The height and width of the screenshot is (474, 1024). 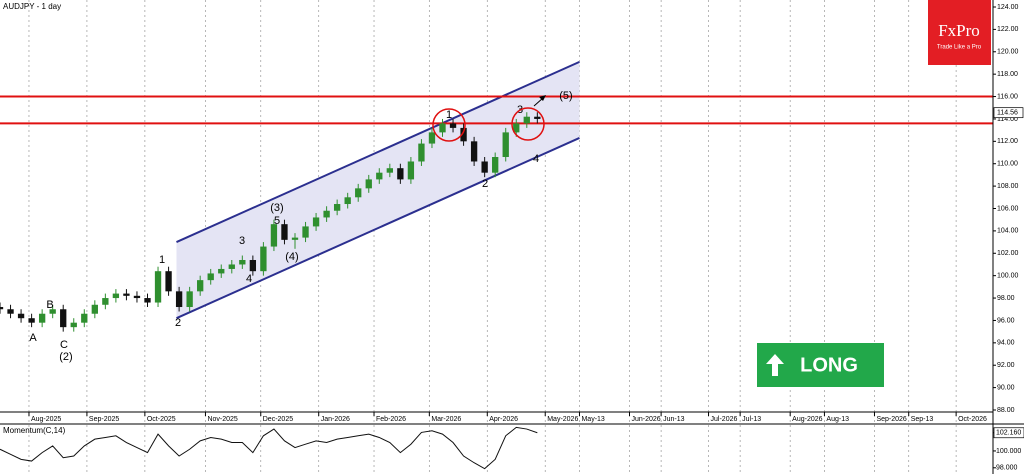 What do you see at coordinates (49, 305) in the screenshot?
I see `wave-label: B` at bounding box center [49, 305].